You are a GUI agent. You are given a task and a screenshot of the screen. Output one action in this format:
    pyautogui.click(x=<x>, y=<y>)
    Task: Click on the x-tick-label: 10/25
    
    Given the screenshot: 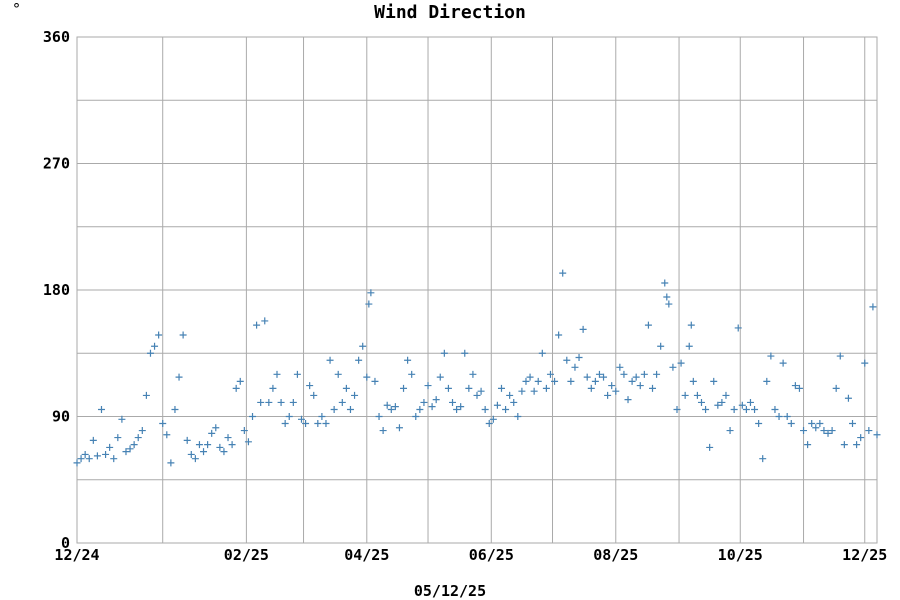 What is the action you would take?
    pyautogui.click(x=740, y=555)
    